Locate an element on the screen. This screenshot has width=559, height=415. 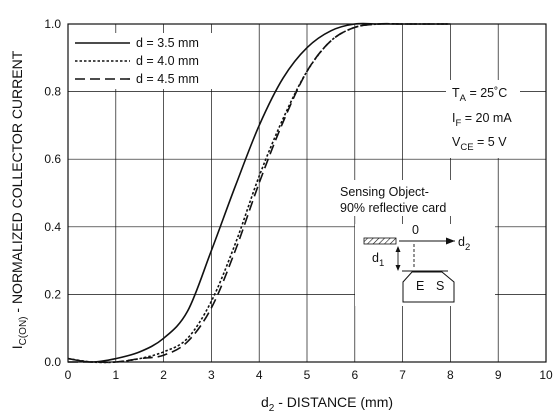
y-tick-label: 0.4 is located at coordinates (52, 227).